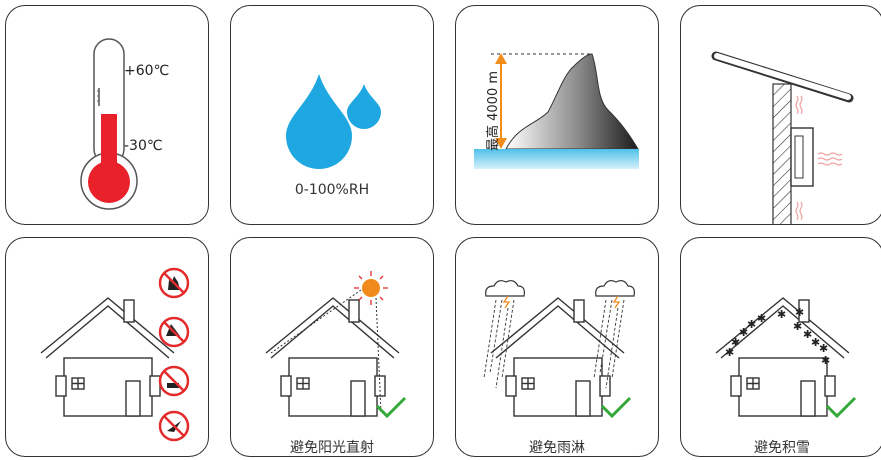  I want to click on temperature-card: +60℃ -30℃, so click(107, 115).